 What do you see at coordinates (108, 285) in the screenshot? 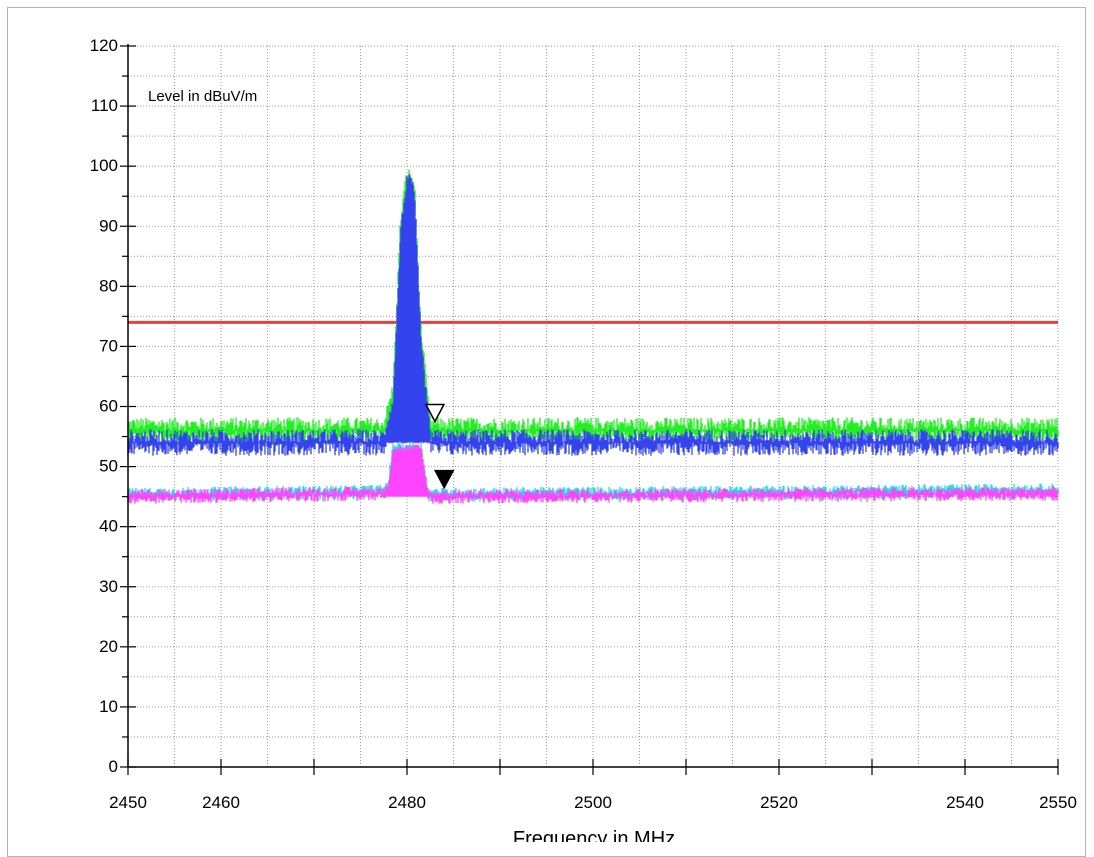
I see `y-tick-label: 80` at bounding box center [108, 285].